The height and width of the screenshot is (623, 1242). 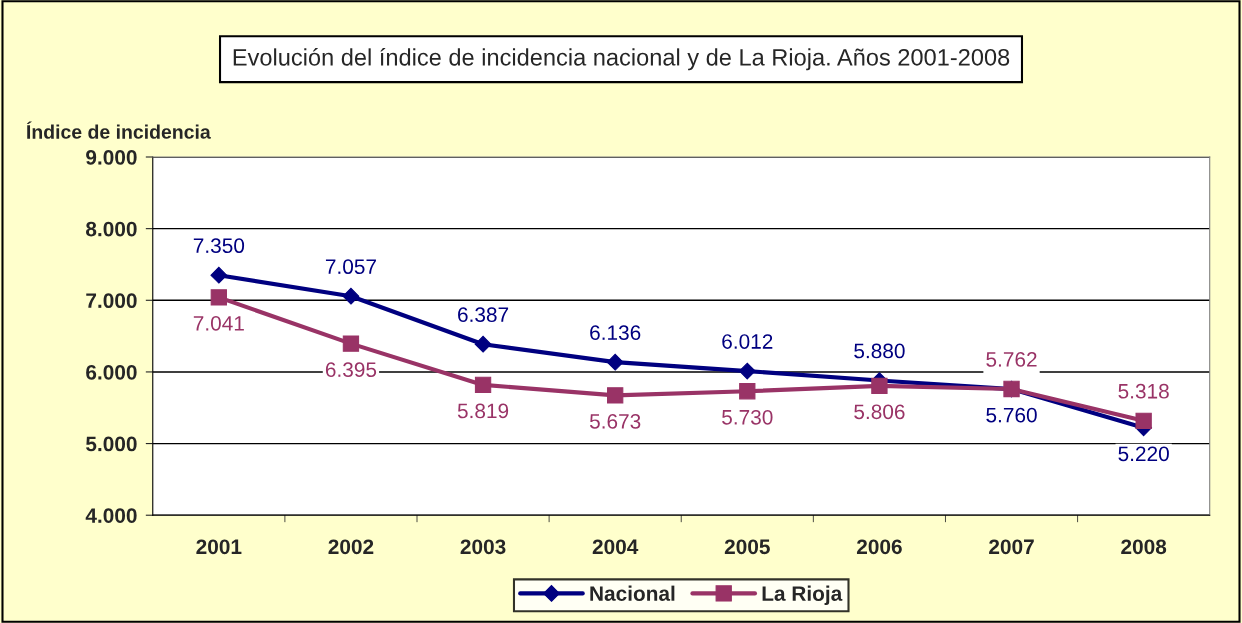 I want to click on data-label: 5.318, so click(x=1143, y=391).